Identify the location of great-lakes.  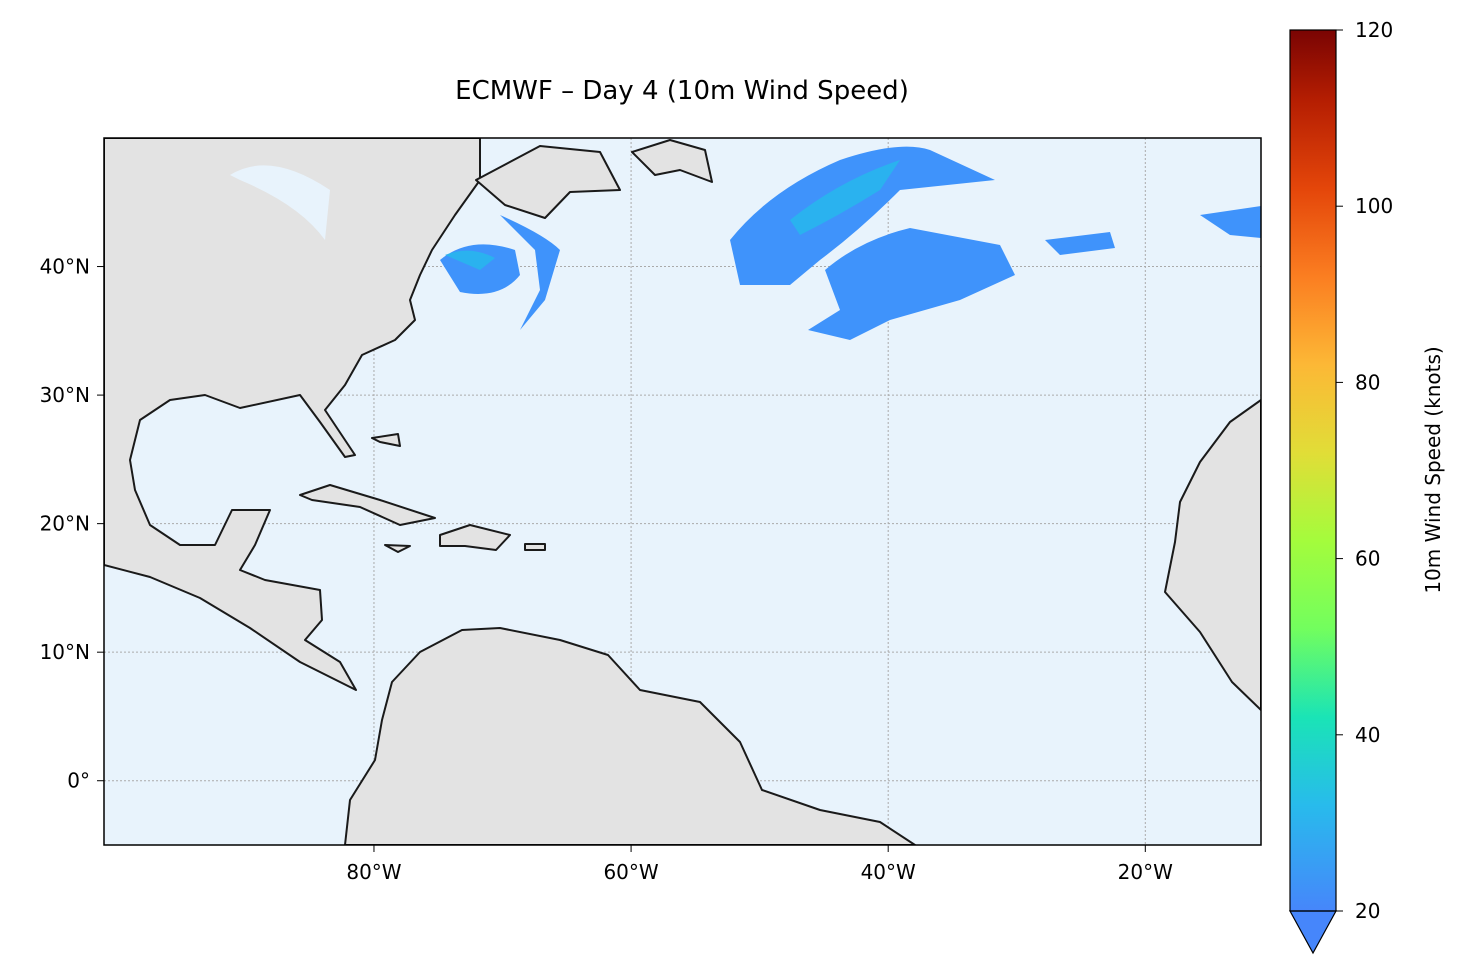
(280, 202).